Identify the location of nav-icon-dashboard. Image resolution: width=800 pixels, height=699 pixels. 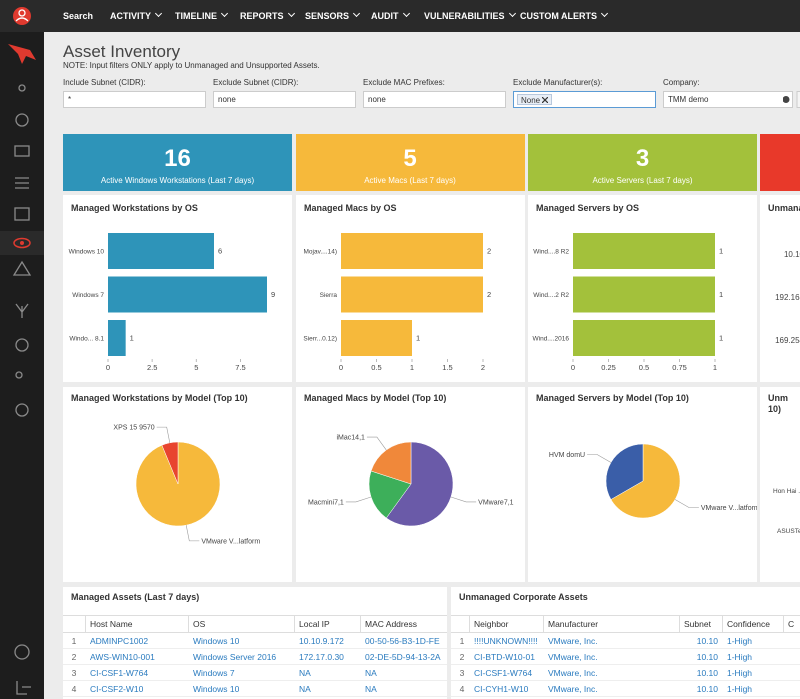
(22, 214).